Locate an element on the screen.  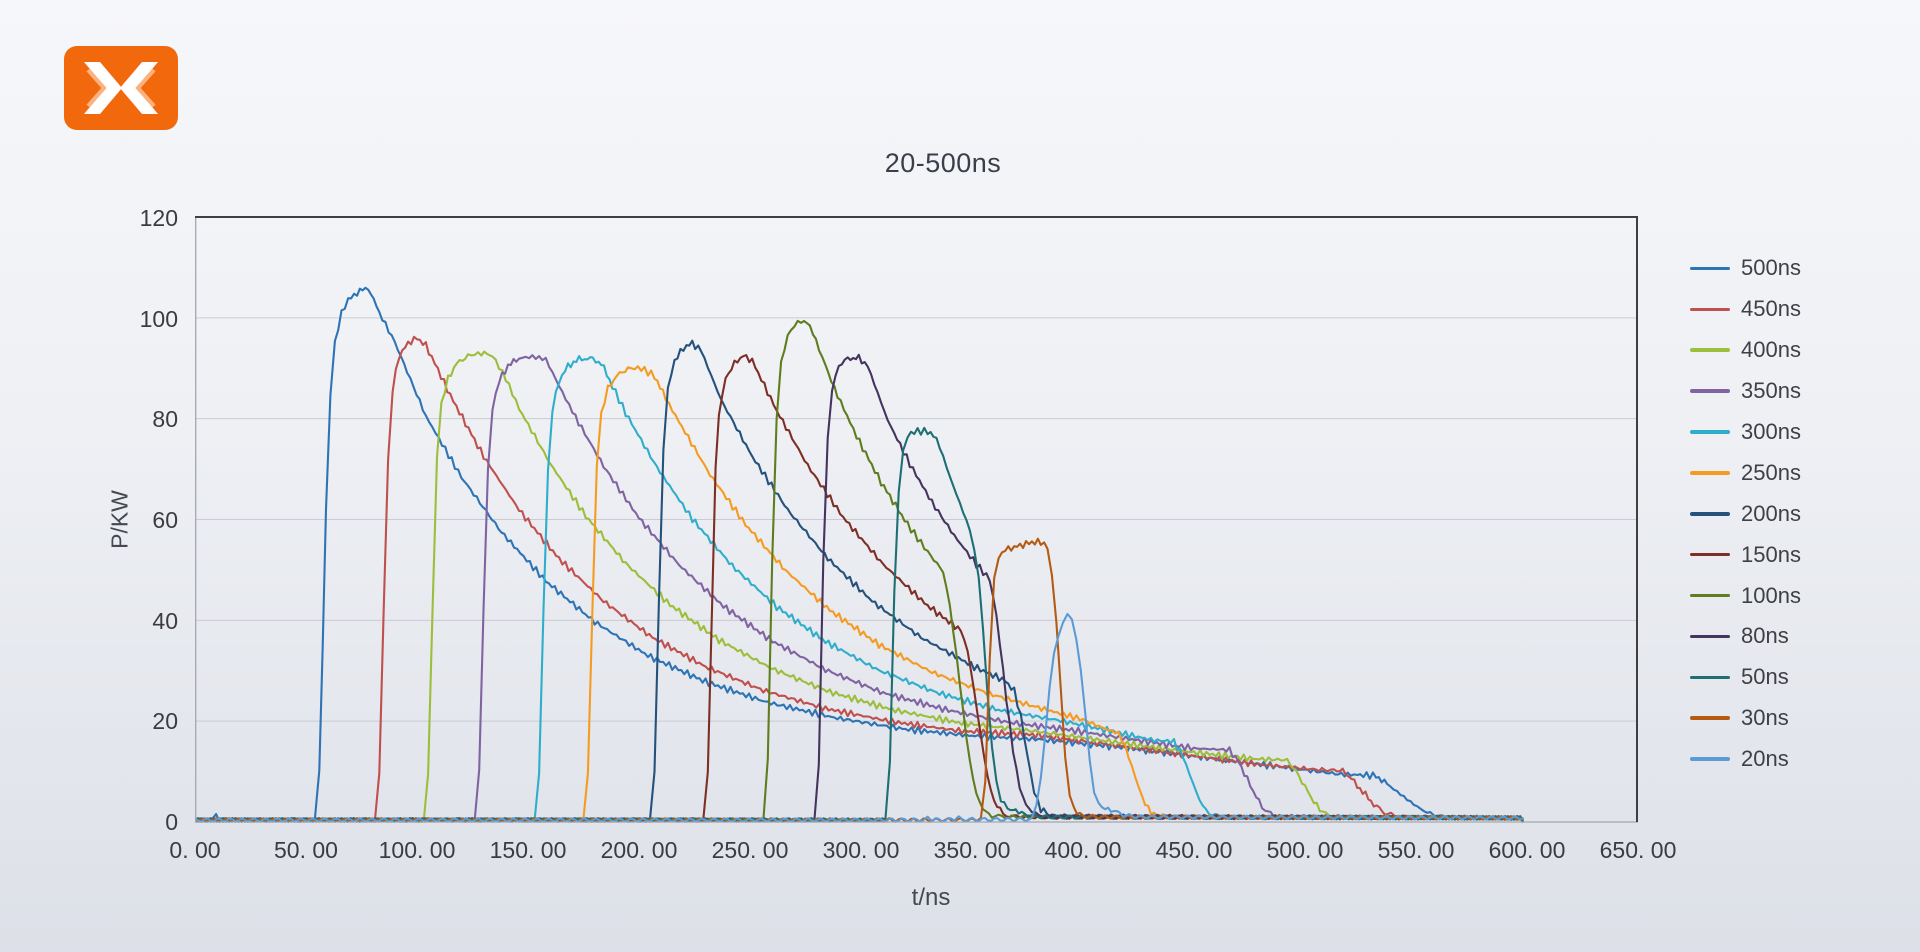
x-axis-tick-label: 100. 00 is located at coordinates (417, 850).